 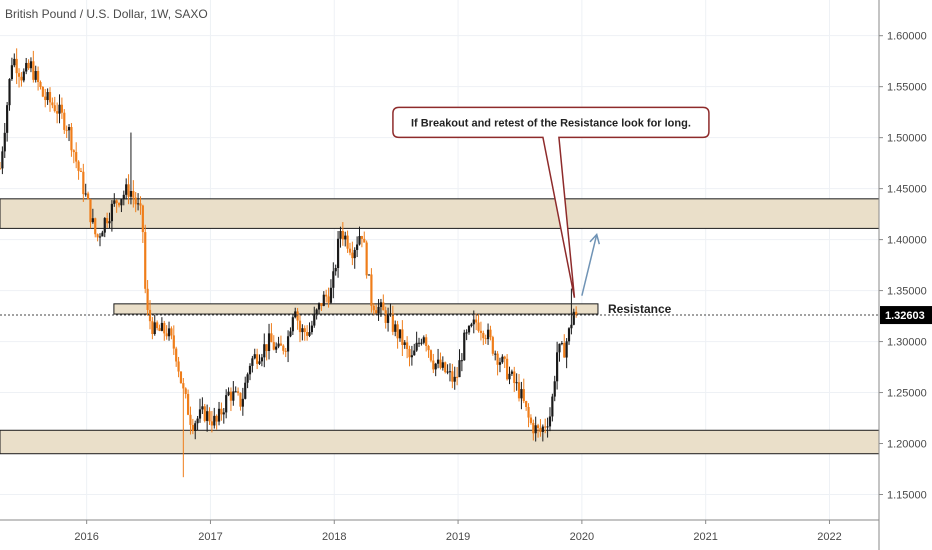 What do you see at coordinates (640, 309) in the screenshot?
I see `resistance-label: Resistance` at bounding box center [640, 309].